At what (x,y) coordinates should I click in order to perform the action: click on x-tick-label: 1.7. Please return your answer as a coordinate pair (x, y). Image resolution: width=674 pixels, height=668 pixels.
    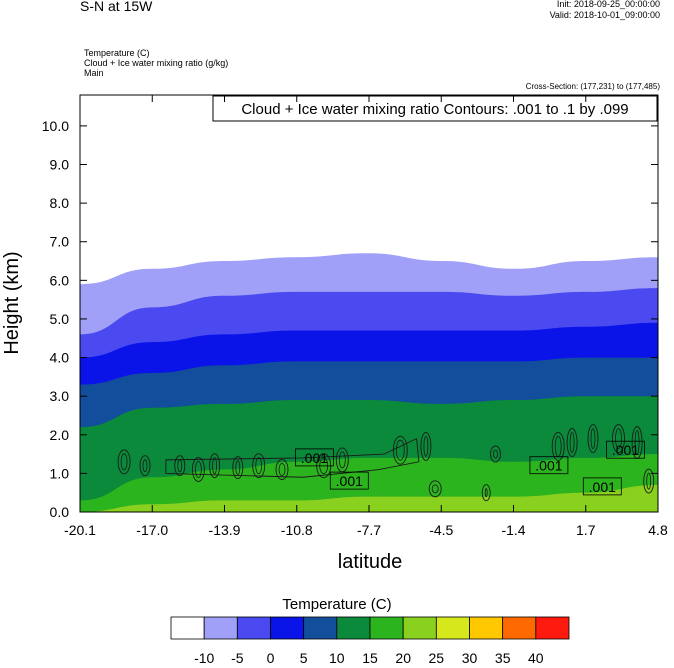
    Looking at the image, I should click on (586, 530).